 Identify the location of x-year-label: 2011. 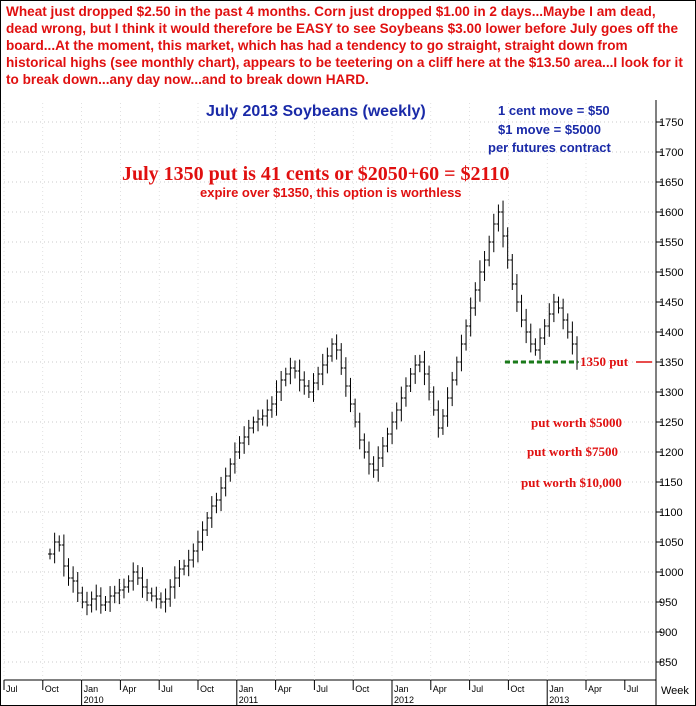
(248, 700).